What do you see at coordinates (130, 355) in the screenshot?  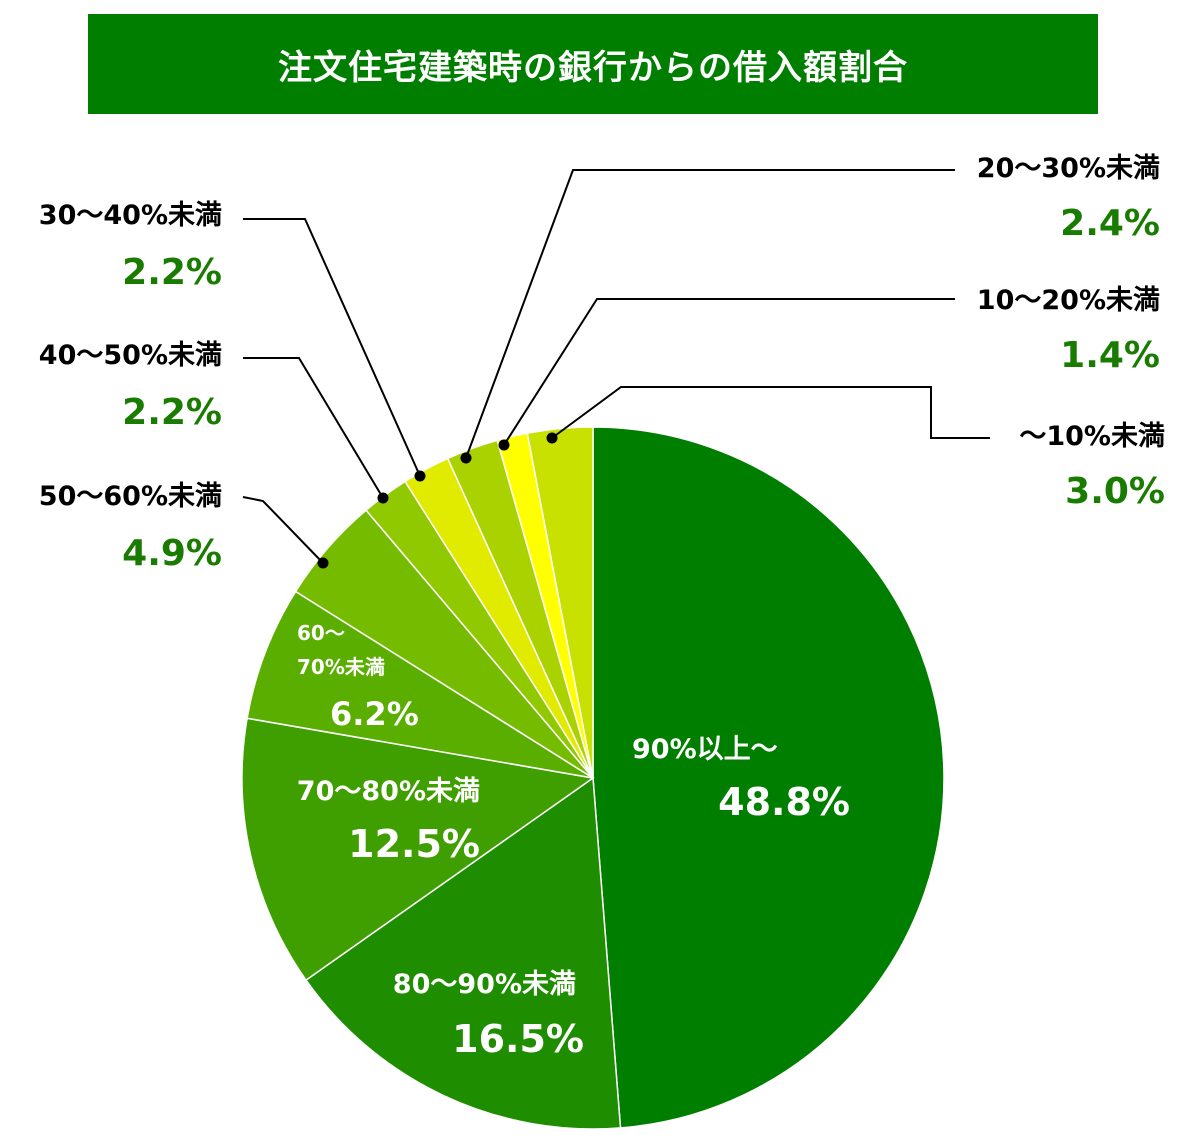 I see `slice-label-5: 40〜50%未満` at bounding box center [130, 355].